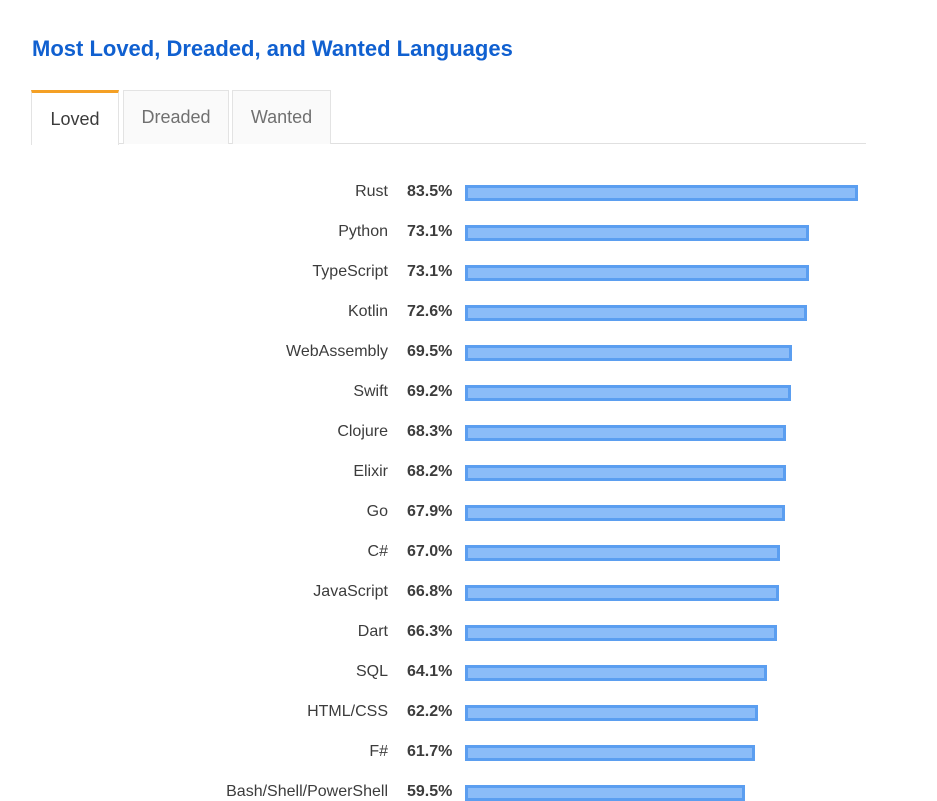  What do you see at coordinates (350, 591) in the screenshot?
I see `category-label: JavaScript` at bounding box center [350, 591].